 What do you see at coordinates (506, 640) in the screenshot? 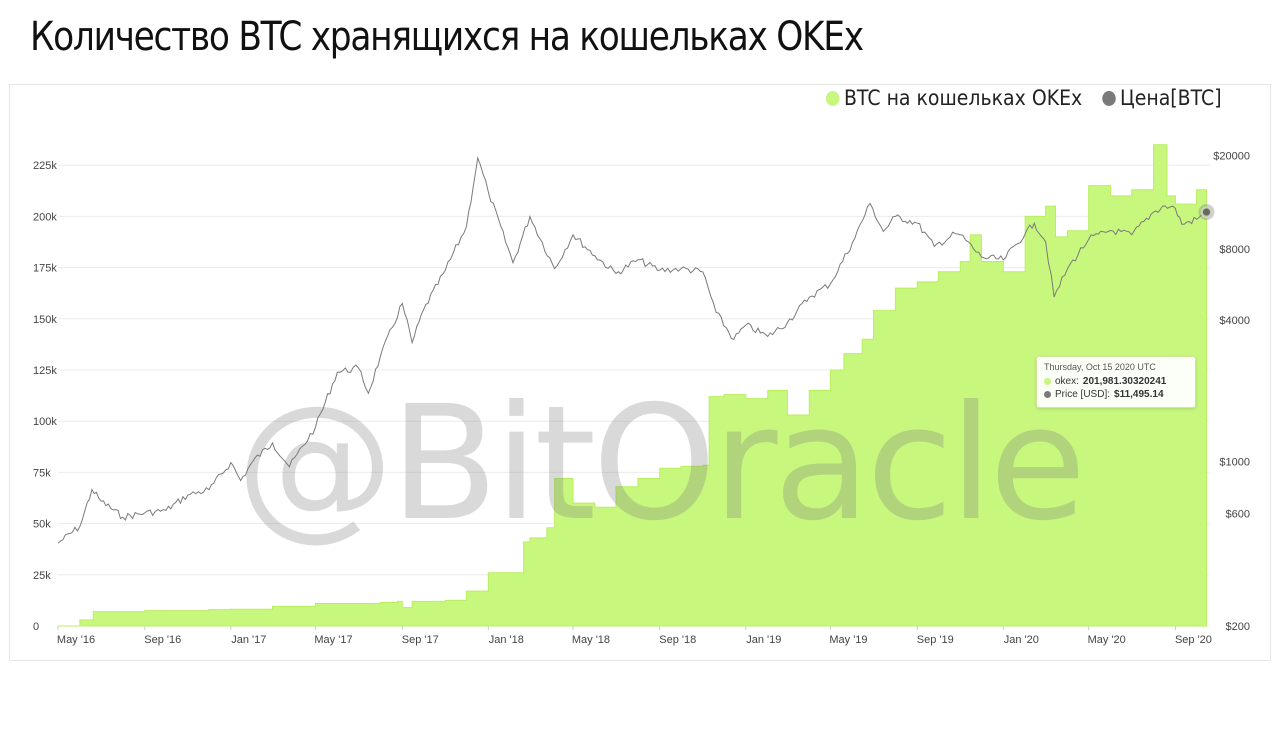
I see `x-tick-label: Jan '18` at bounding box center [506, 640].